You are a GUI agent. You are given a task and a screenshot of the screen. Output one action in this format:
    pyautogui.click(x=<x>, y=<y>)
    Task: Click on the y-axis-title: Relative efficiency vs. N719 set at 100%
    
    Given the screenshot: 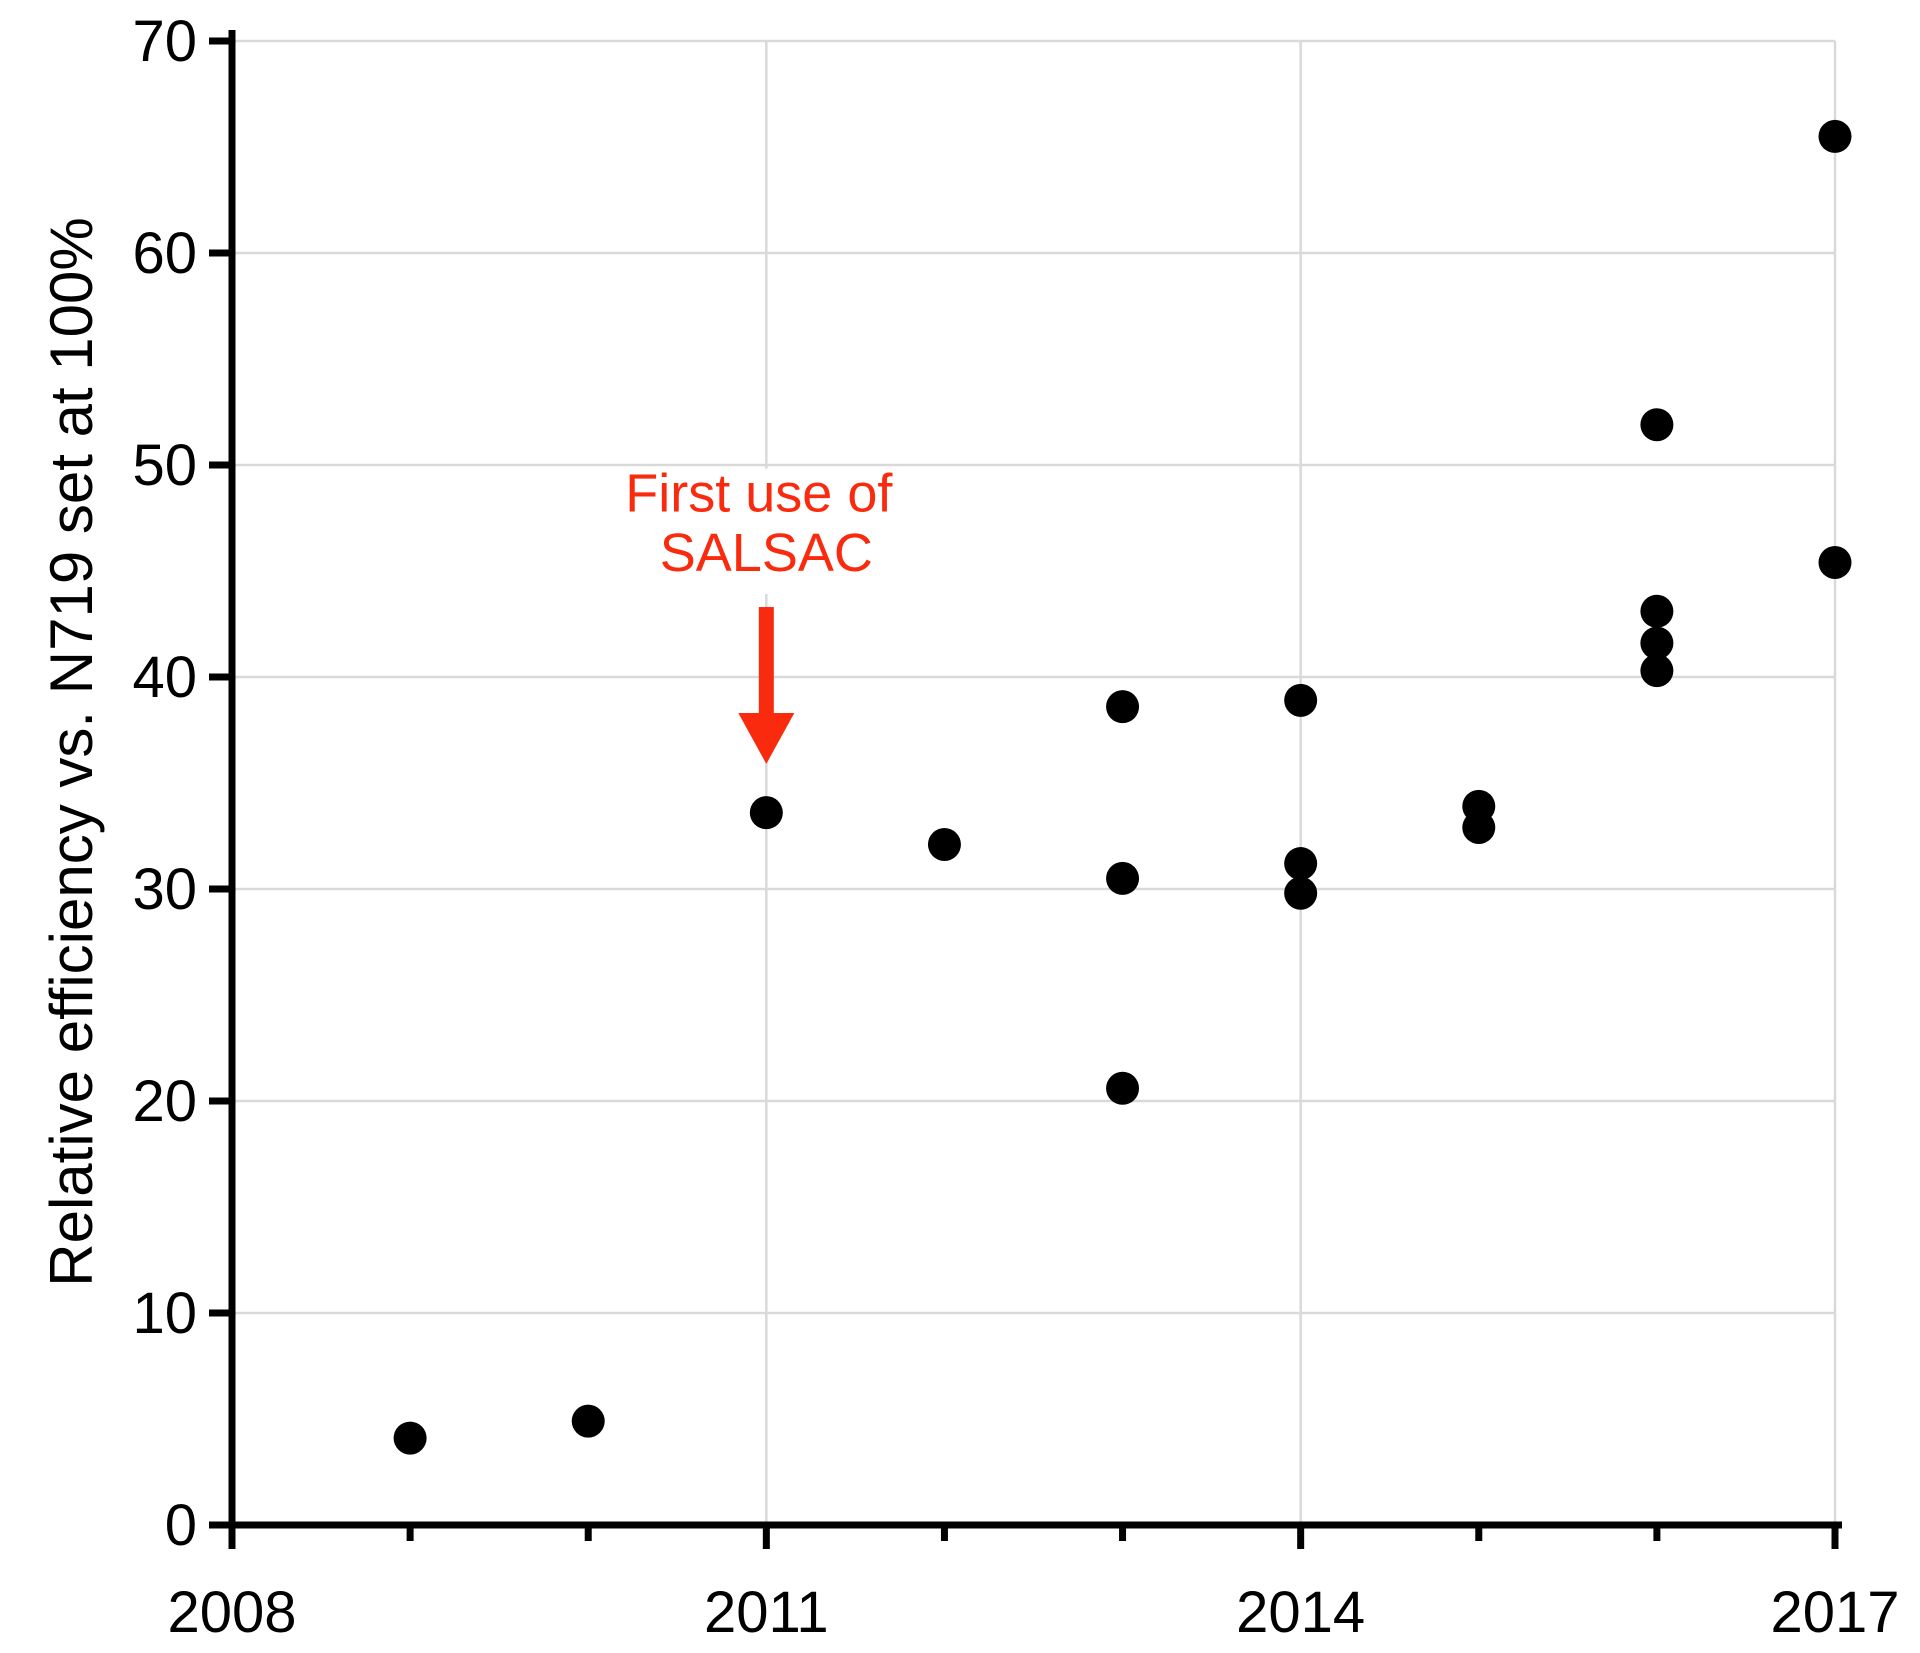 What is the action you would take?
    pyautogui.click(x=71, y=751)
    